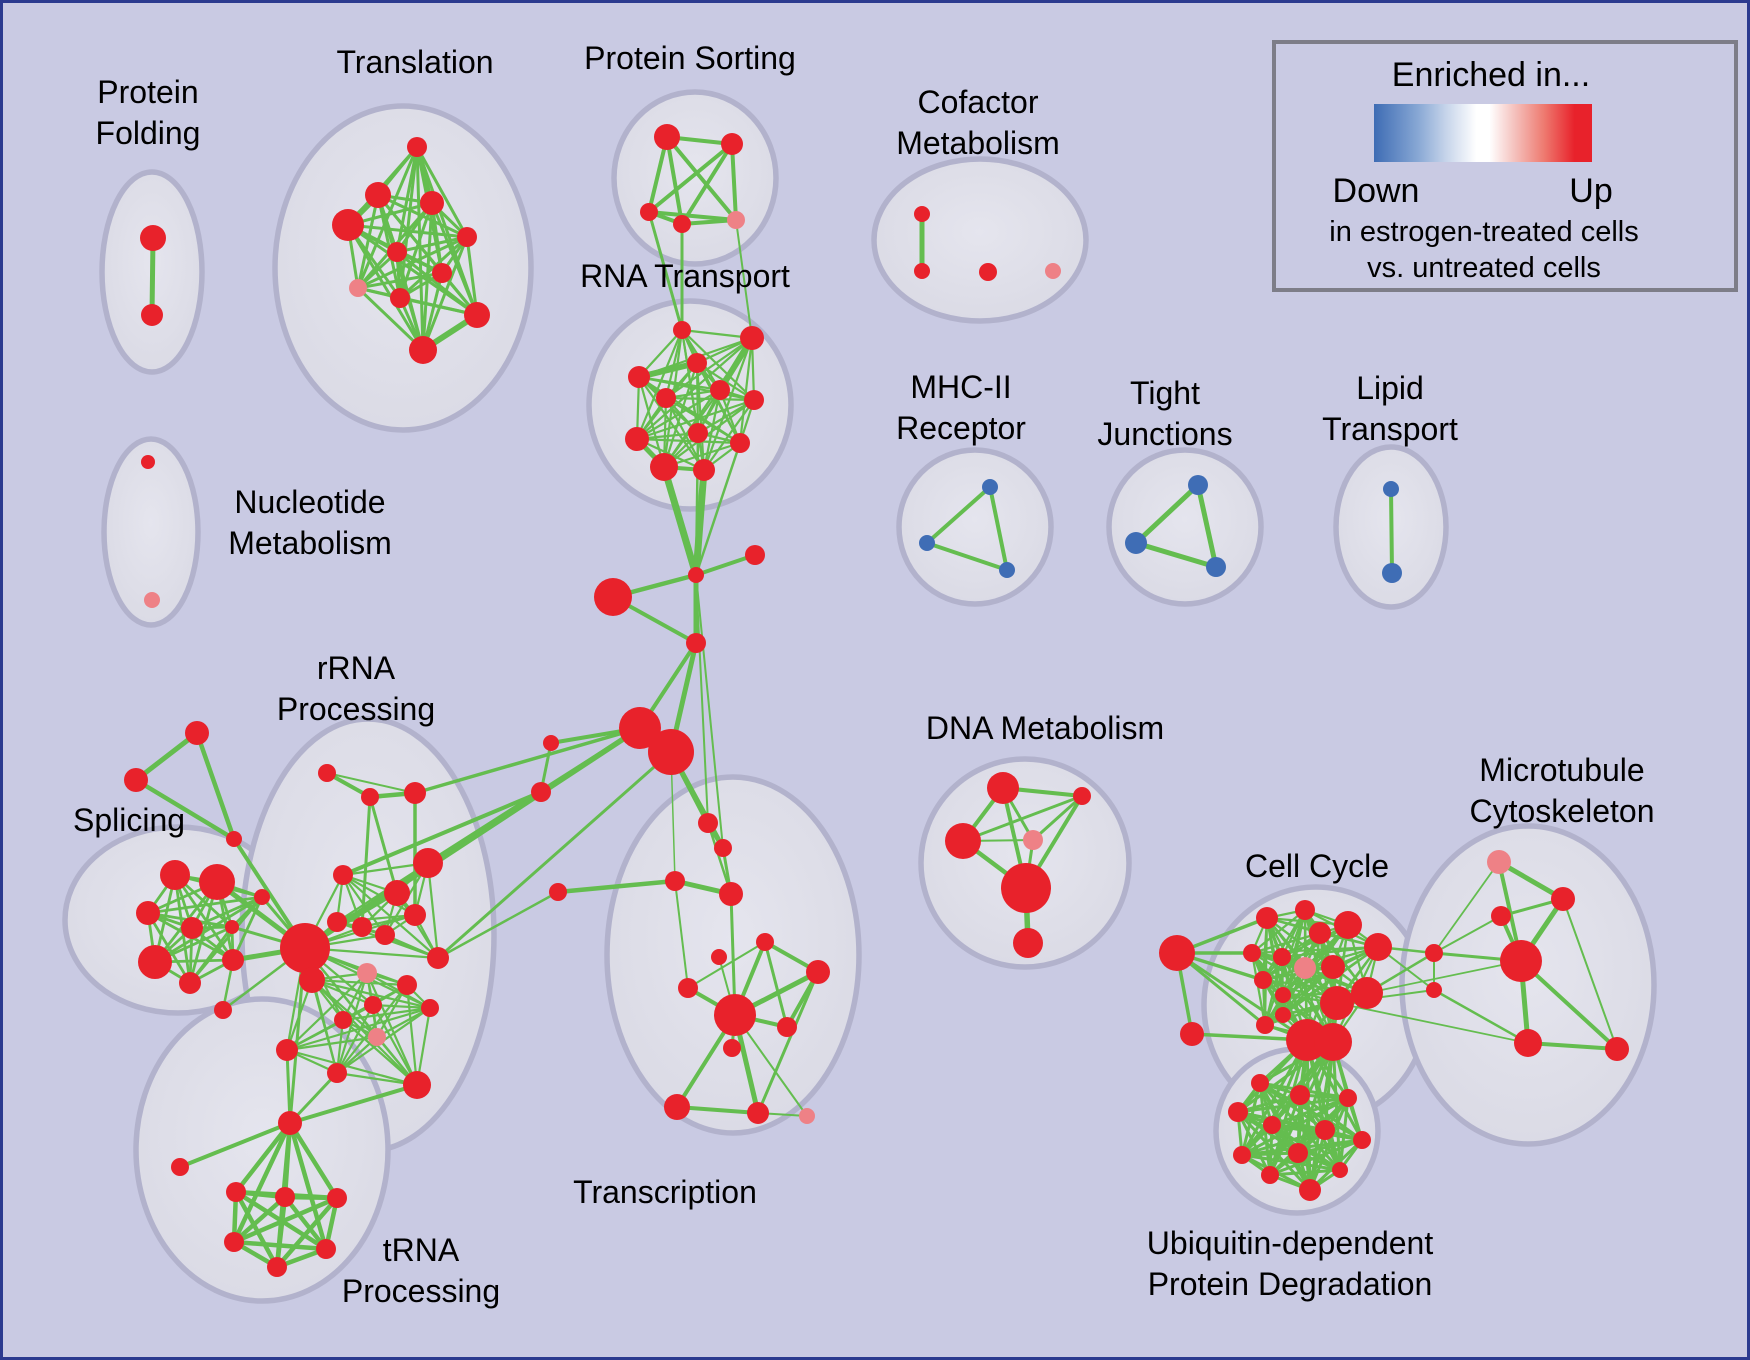 Image resolution: width=1750 pixels, height=1360 pixels. What do you see at coordinates (1053, 271) in the screenshot?
I see `gene-set-node-f3` at bounding box center [1053, 271].